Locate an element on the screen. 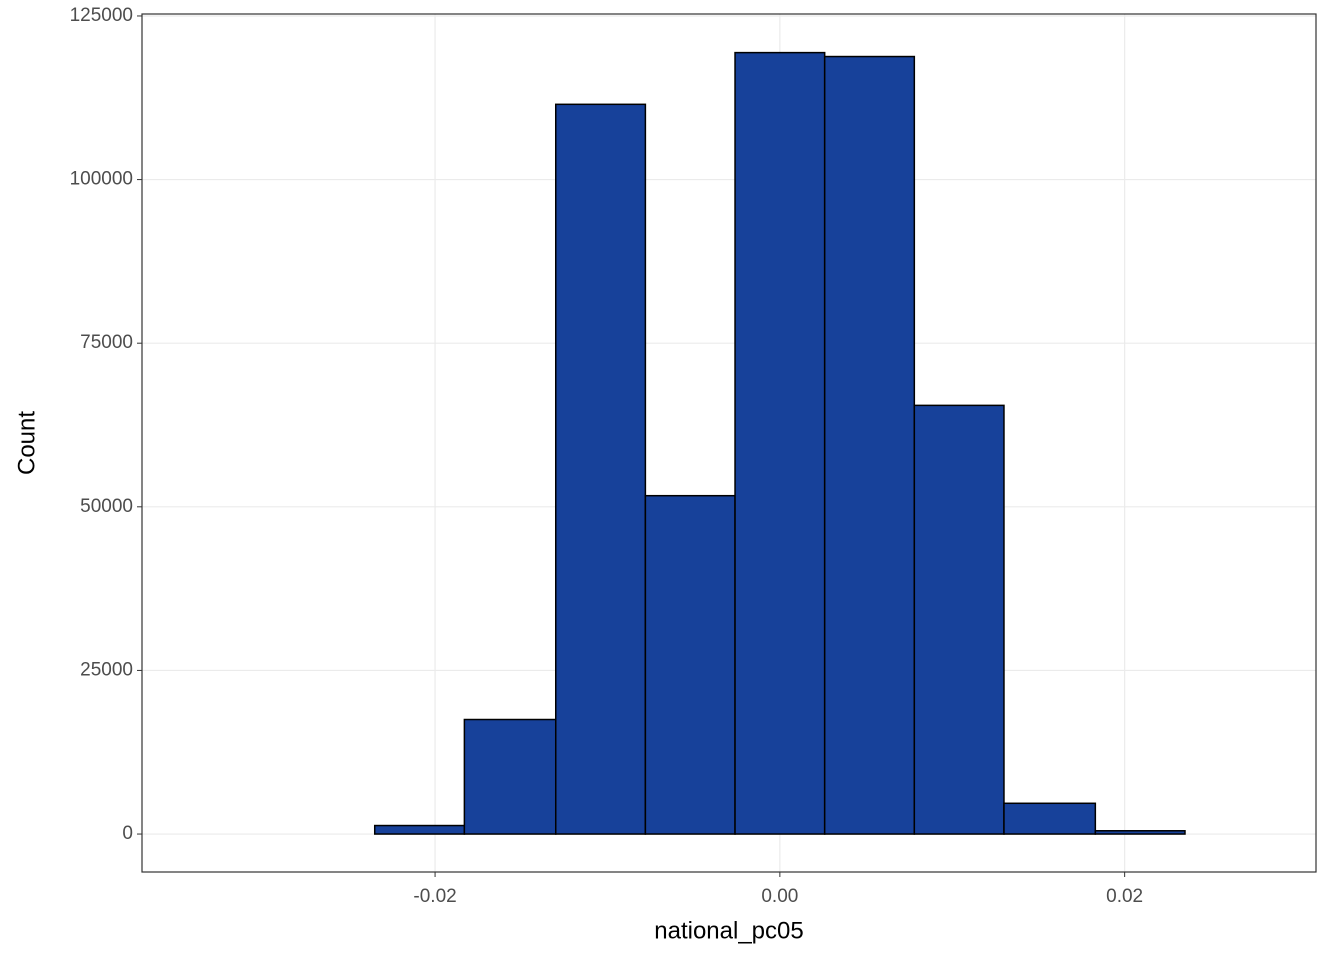  x-tick-label: -0.02 is located at coordinates (434, 896).